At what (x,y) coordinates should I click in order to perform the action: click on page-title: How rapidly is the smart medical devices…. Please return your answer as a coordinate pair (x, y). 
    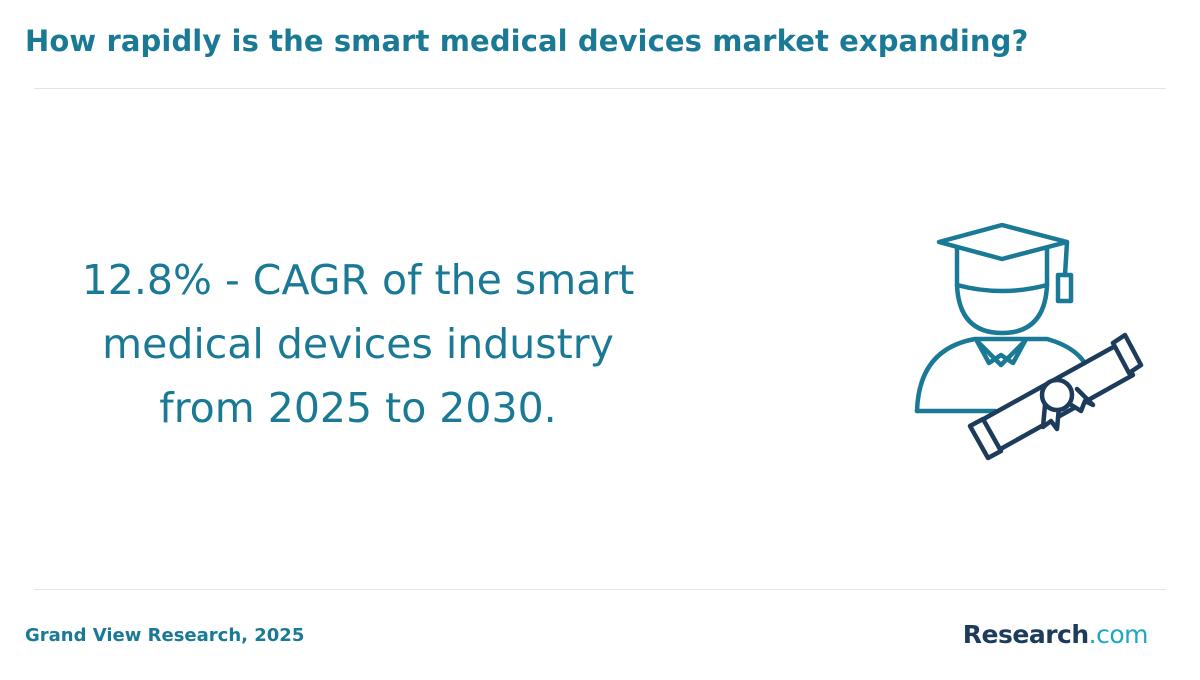
    Looking at the image, I should click on (527, 41).